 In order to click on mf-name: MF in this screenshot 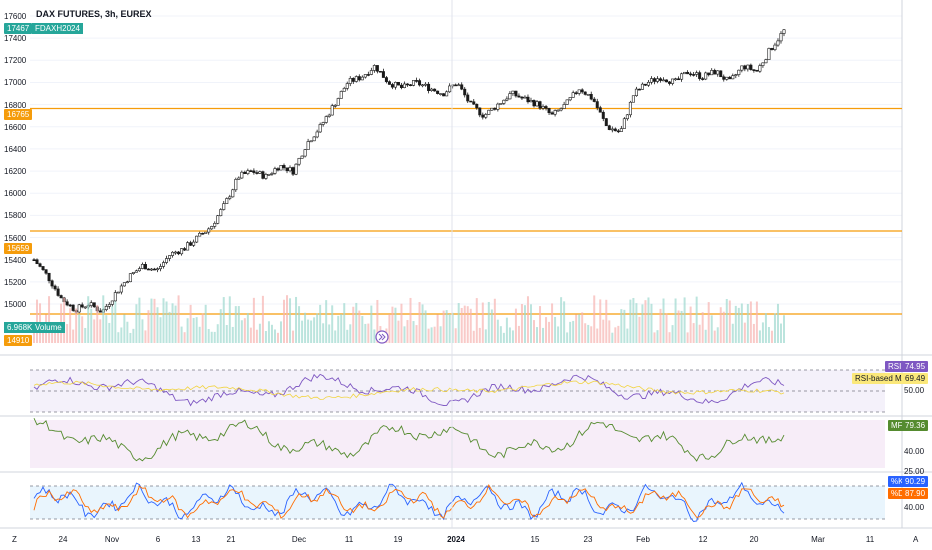, I will do `click(897, 425)`.